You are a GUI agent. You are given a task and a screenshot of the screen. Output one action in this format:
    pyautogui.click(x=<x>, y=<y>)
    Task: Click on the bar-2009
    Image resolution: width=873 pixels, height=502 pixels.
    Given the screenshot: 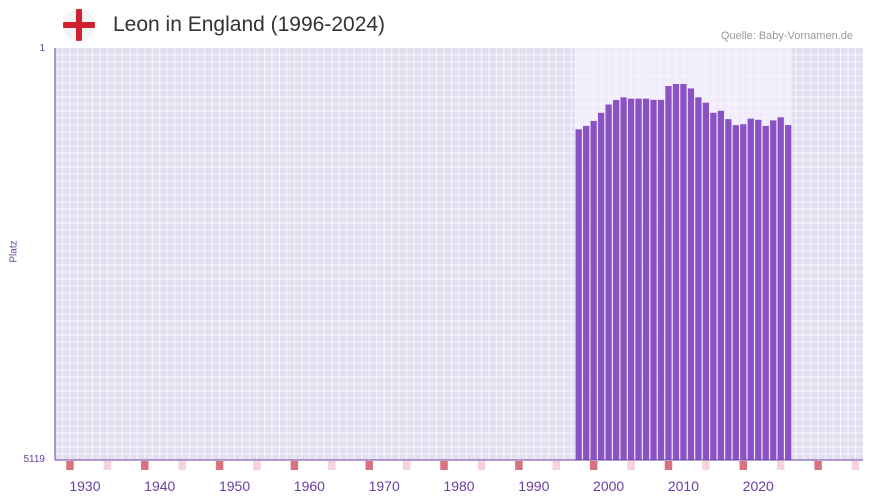 What is the action you would take?
    pyautogui.click(x=676, y=272)
    